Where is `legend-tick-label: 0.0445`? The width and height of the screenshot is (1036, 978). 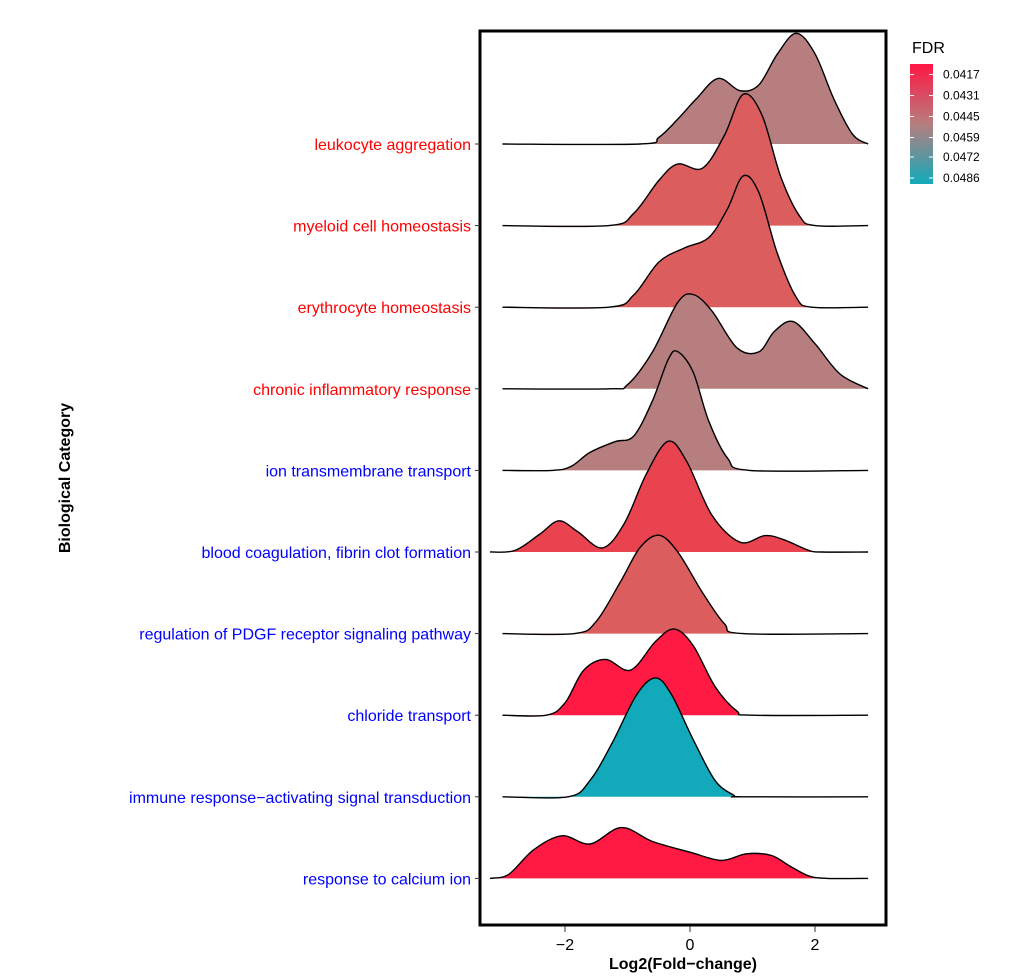
legend-tick-label: 0.0445 is located at coordinates (961, 117).